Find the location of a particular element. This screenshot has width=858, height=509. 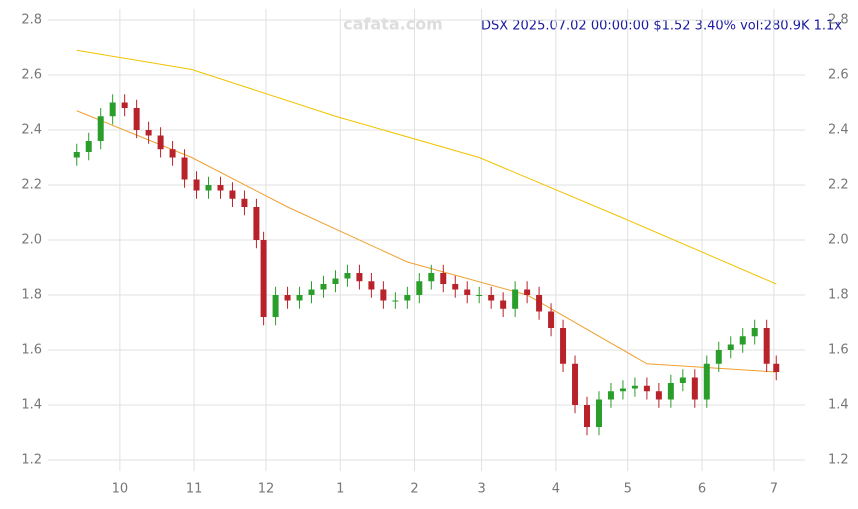

y-tick-label-right: 1.2 is located at coordinates (838, 460).